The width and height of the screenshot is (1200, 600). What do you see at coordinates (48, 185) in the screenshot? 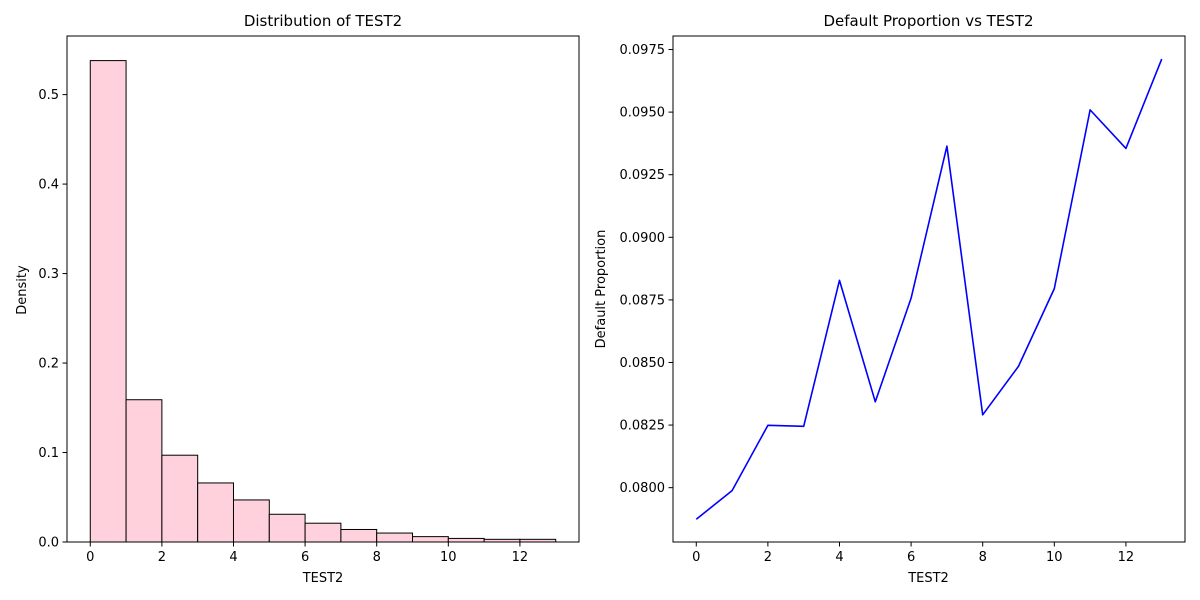
I see `0-y-tick-label: 0.4` at bounding box center [48, 185].